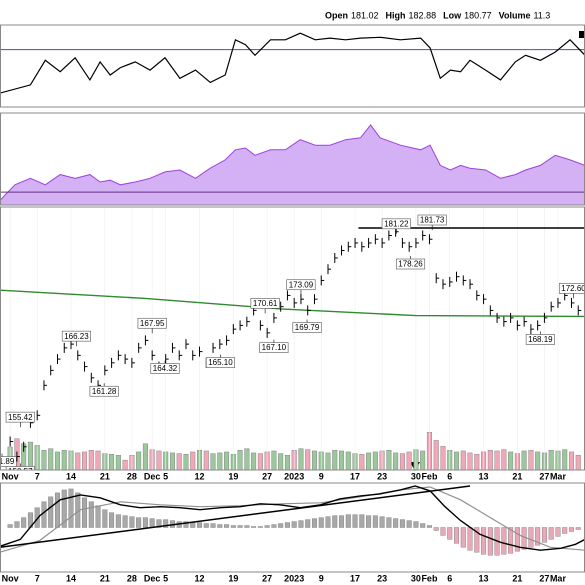 The width and height of the screenshot is (585, 585). What do you see at coordinates (429, 476) in the screenshot?
I see `x-tick-label: Feb` at bounding box center [429, 476].